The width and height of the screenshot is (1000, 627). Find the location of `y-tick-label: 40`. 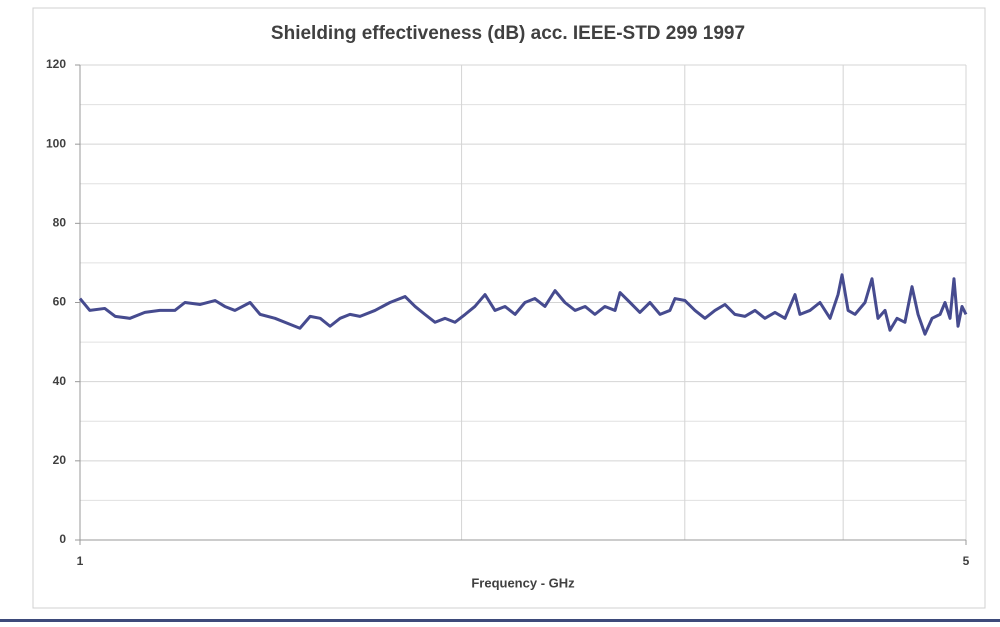

y-tick-label: 40 is located at coordinates (60, 381).